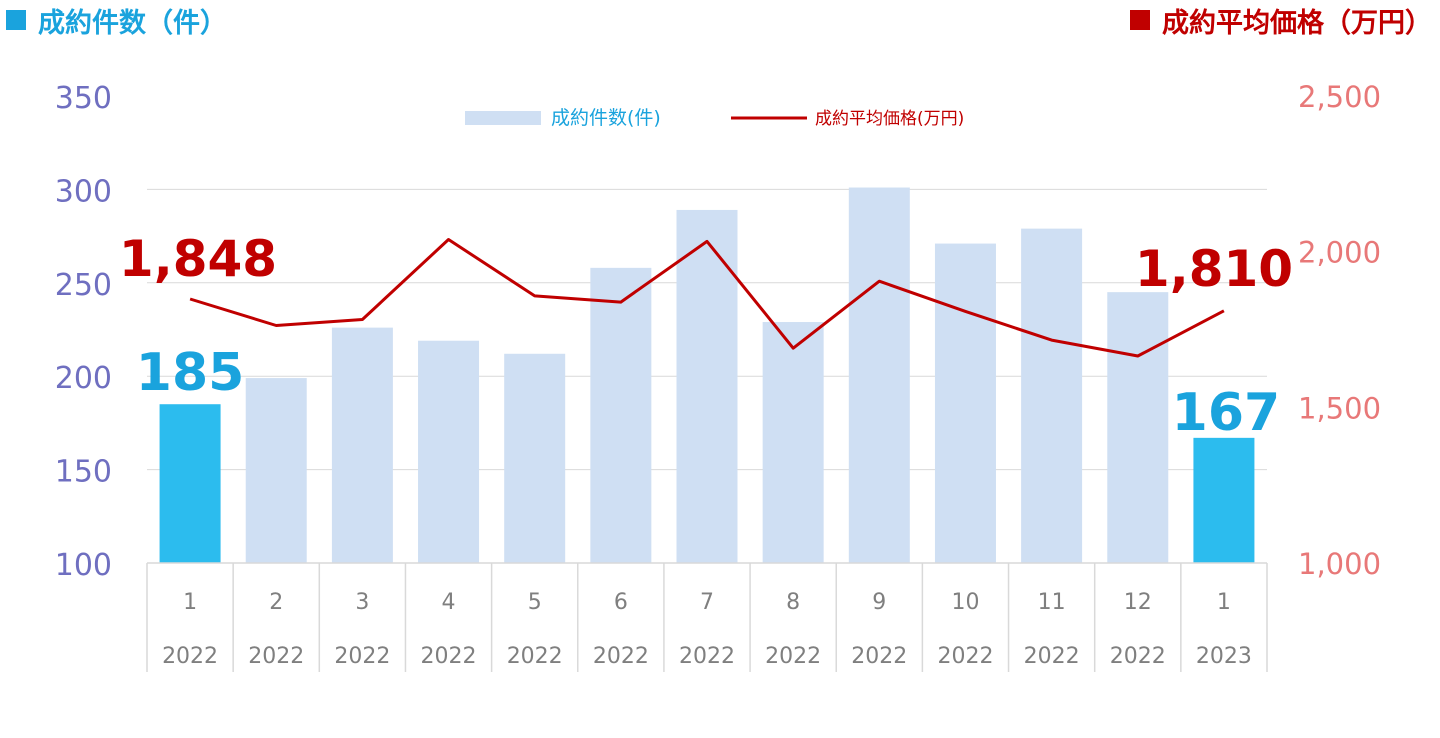 This screenshot has width=1440, height=738. I want to click on month-label: 8, so click(793, 602).